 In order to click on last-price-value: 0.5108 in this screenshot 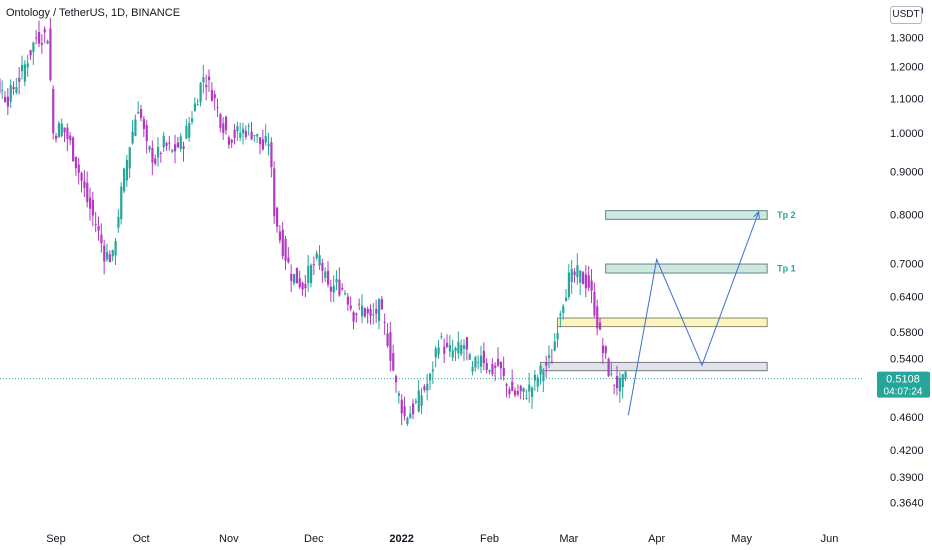, I will do `click(903, 380)`.